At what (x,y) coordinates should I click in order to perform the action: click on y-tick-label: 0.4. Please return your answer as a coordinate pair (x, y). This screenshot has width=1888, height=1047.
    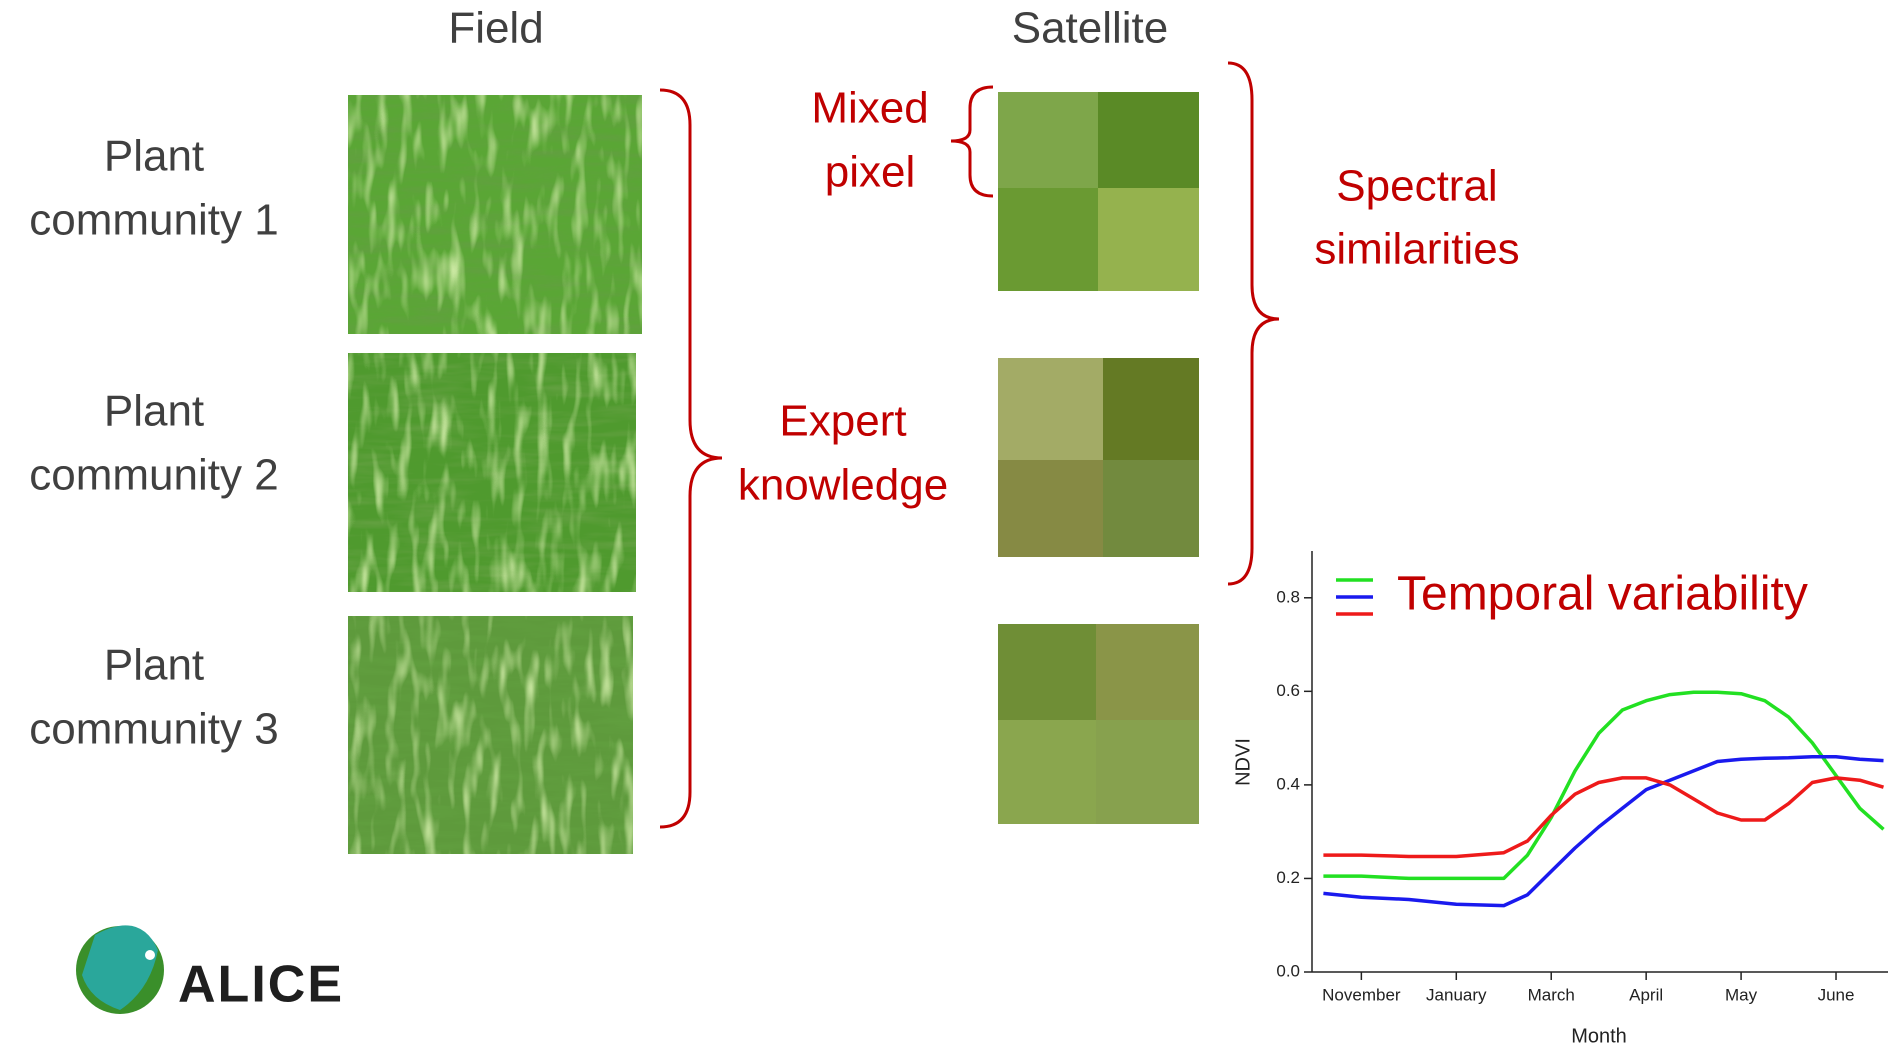
    Looking at the image, I should click on (1288, 783).